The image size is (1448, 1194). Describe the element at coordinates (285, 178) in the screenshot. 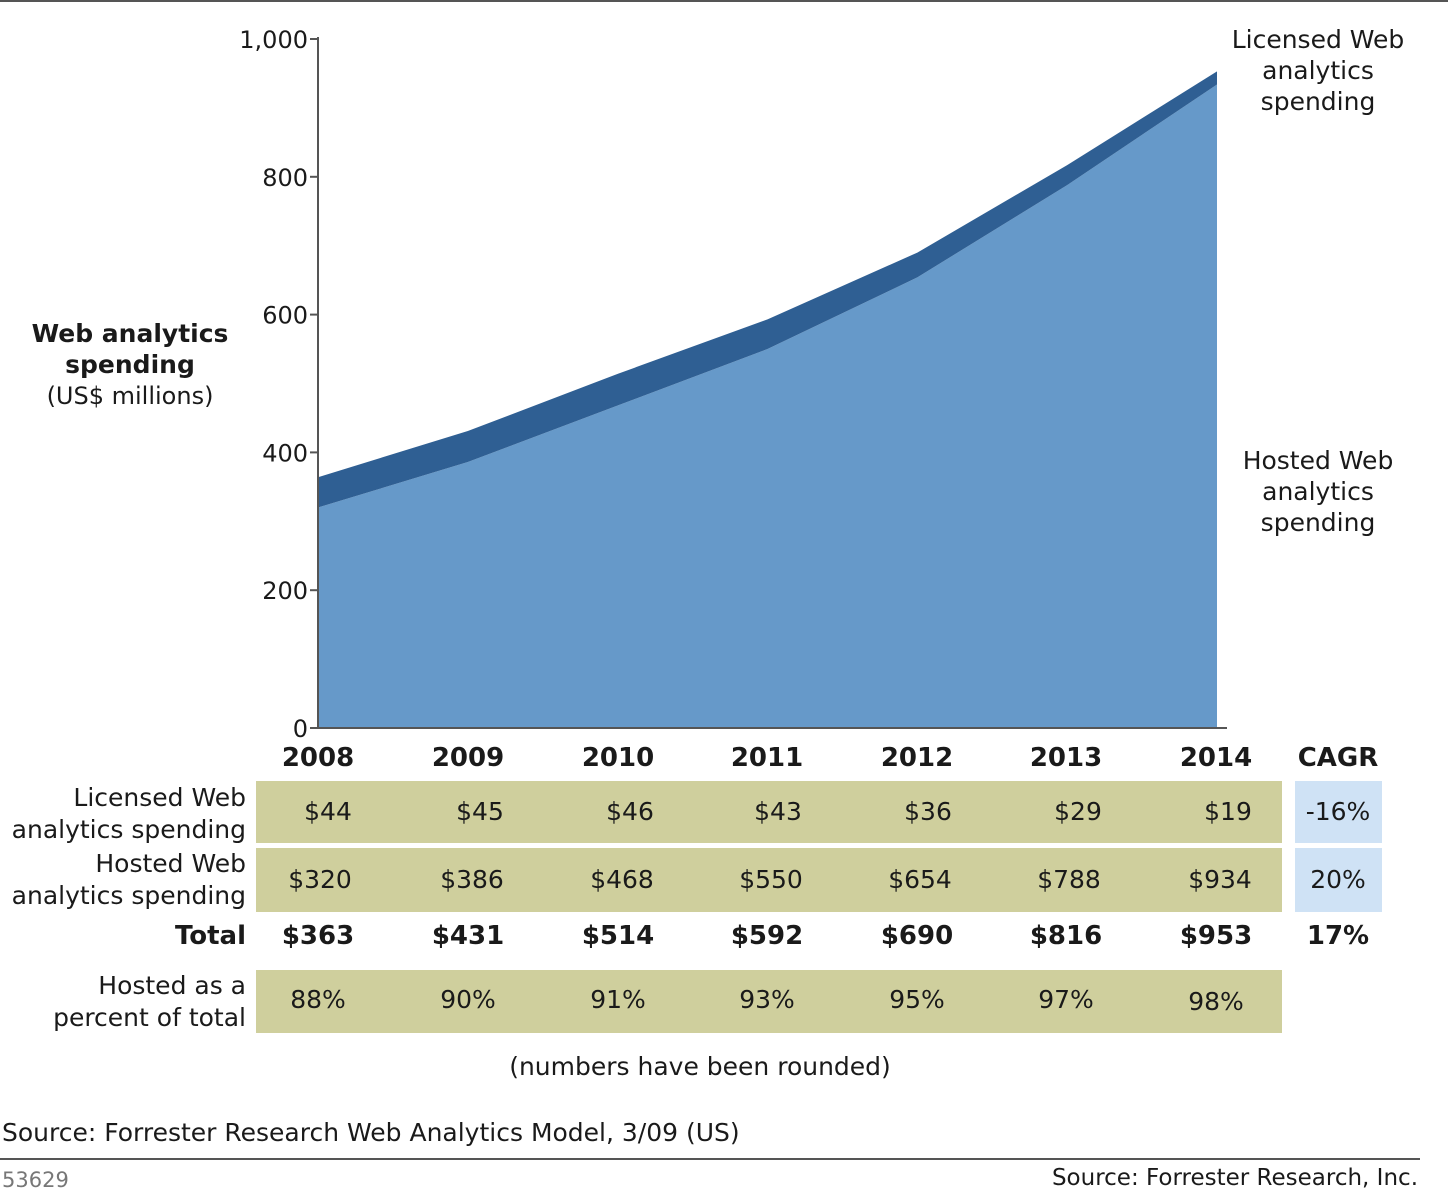

I see `y-tick-label: 800` at that location.